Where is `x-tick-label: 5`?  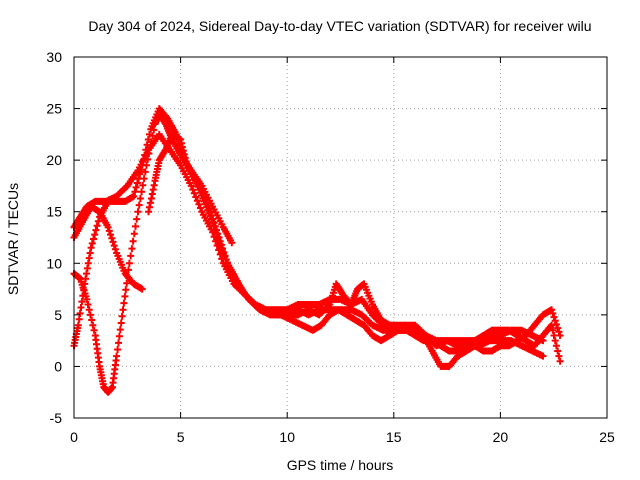
x-tick-label: 5 is located at coordinates (181, 437).